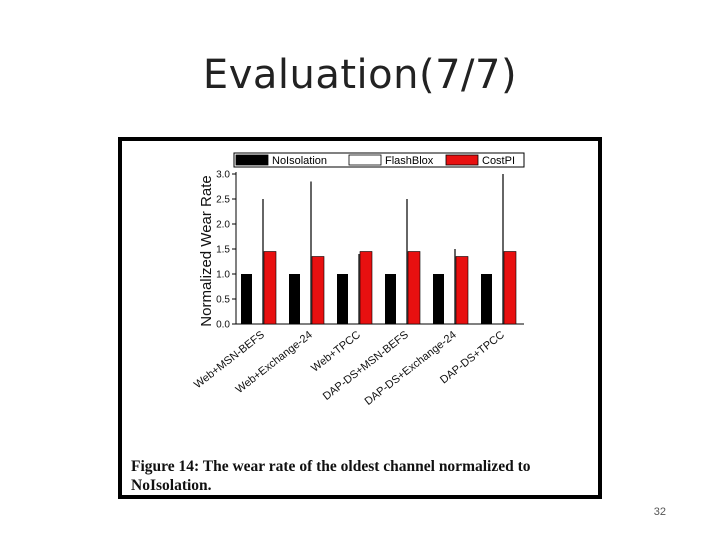 The image size is (720, 540). What do you see at coordinates (379, 249) in the screenshot?
I see `bars` at bounding box center [379, 249].